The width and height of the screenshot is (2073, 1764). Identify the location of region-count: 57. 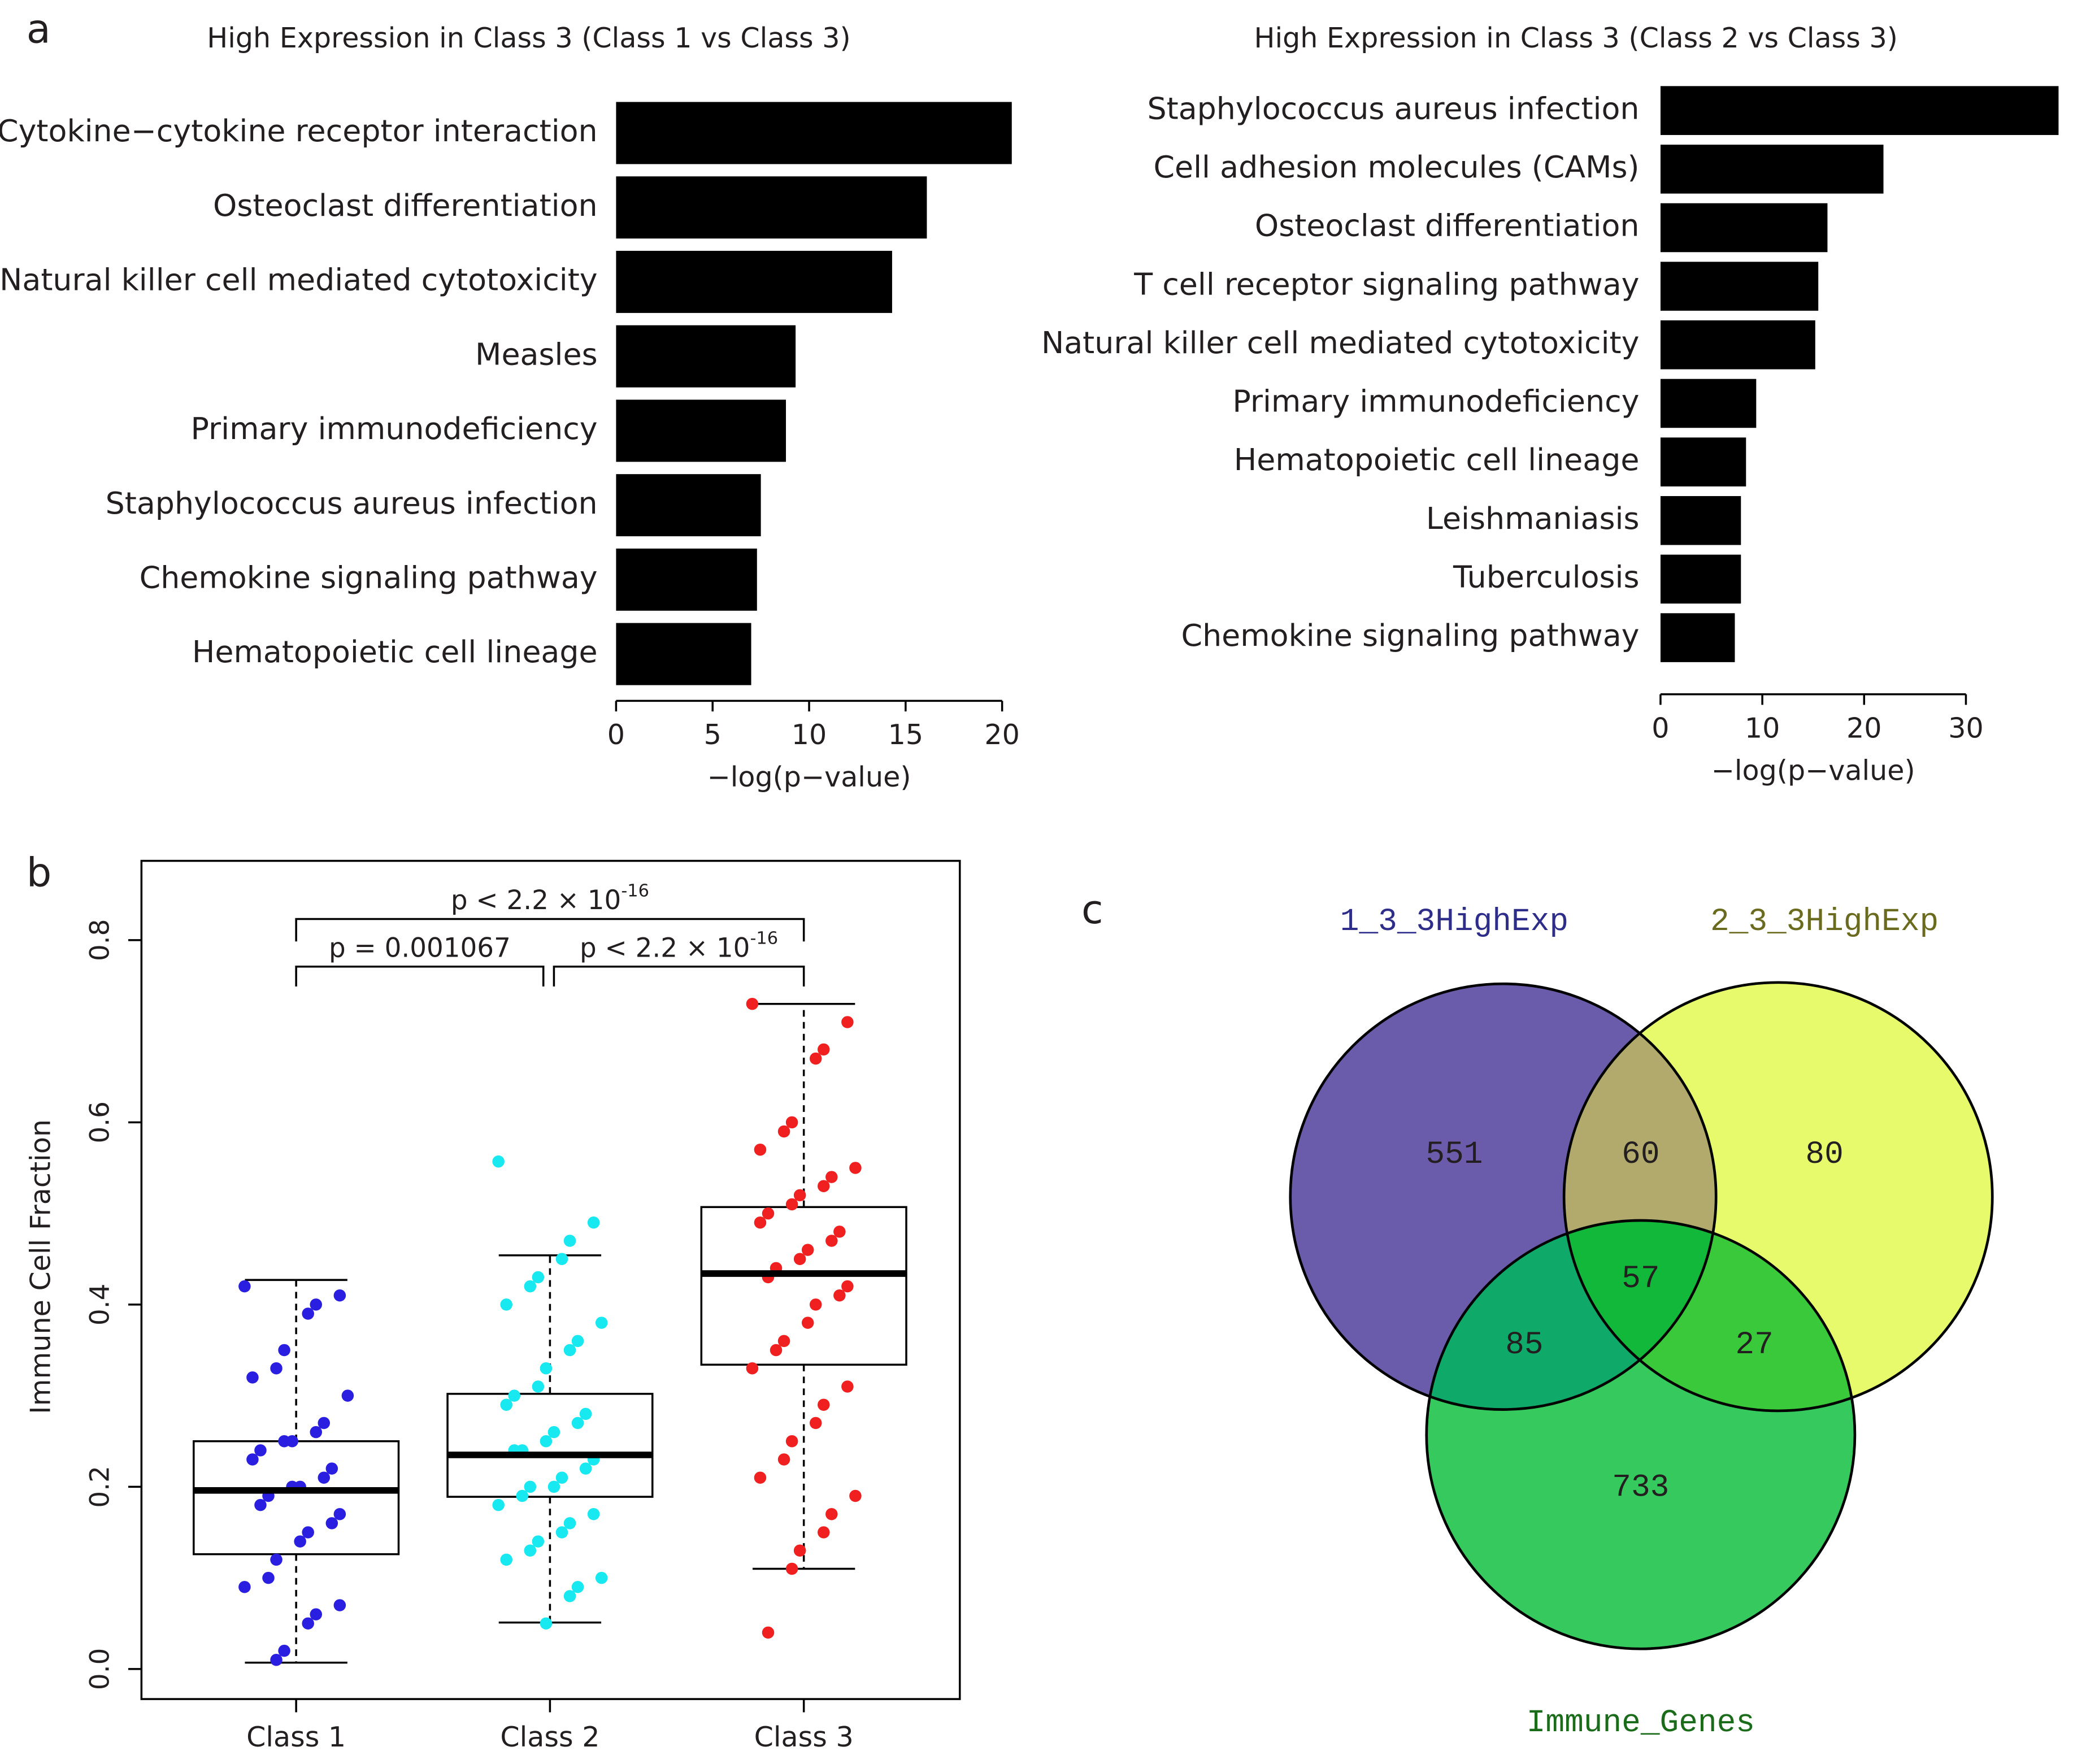
(1641, 1279).